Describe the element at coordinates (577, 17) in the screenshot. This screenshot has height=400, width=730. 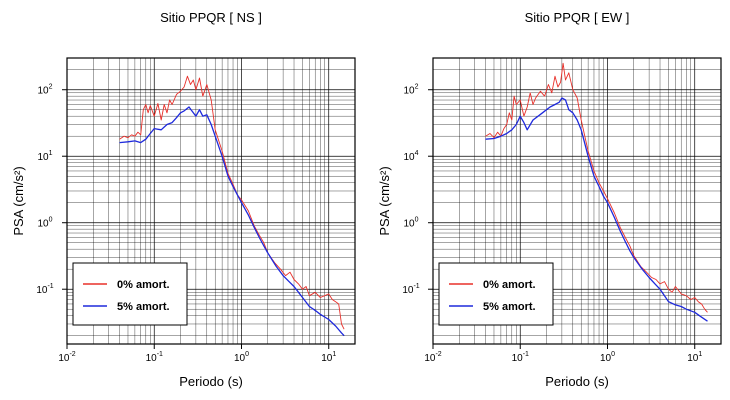
I see `chart-title: Sitio PPQR [ EW ]` at that location.